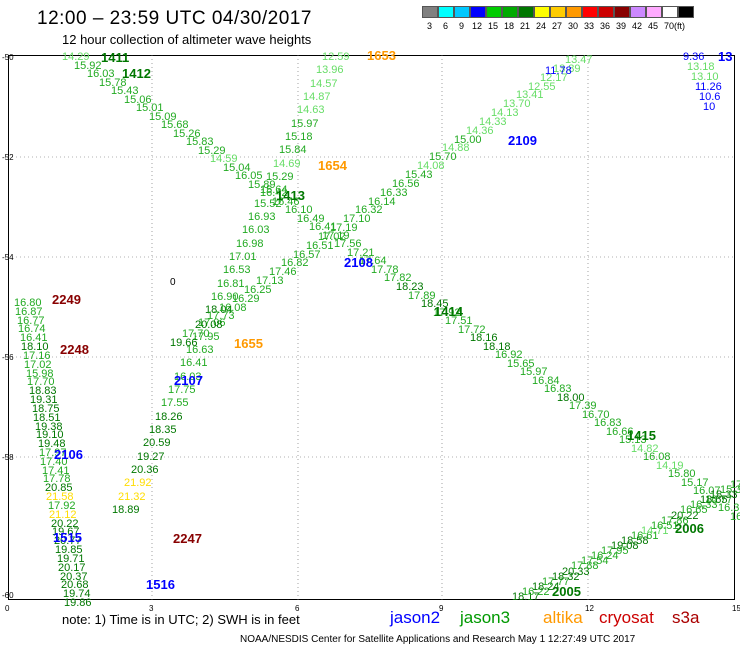 This screenshot has width=740, height=650. What do you see at coordinates (585, 566) in the screenshot?
I see `wave-height-value: 17.88` at bounding box center [585, 566].